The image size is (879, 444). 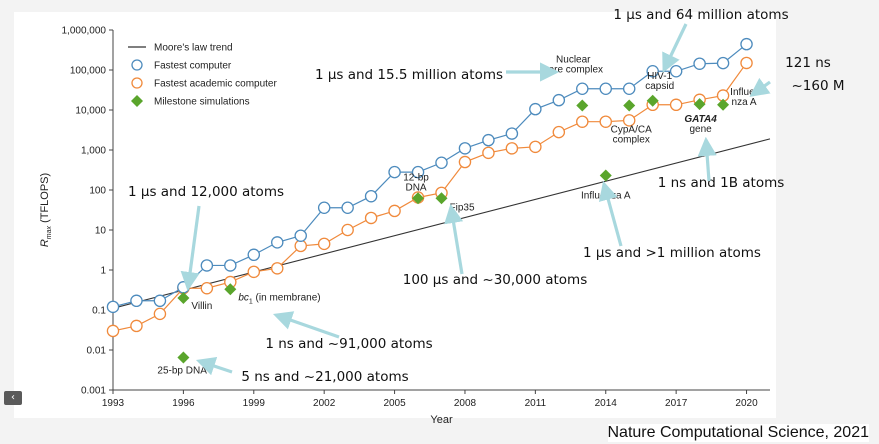 I want to click on callout-text: 1 µs and 64 million atoms, so click(x=700, y=15).